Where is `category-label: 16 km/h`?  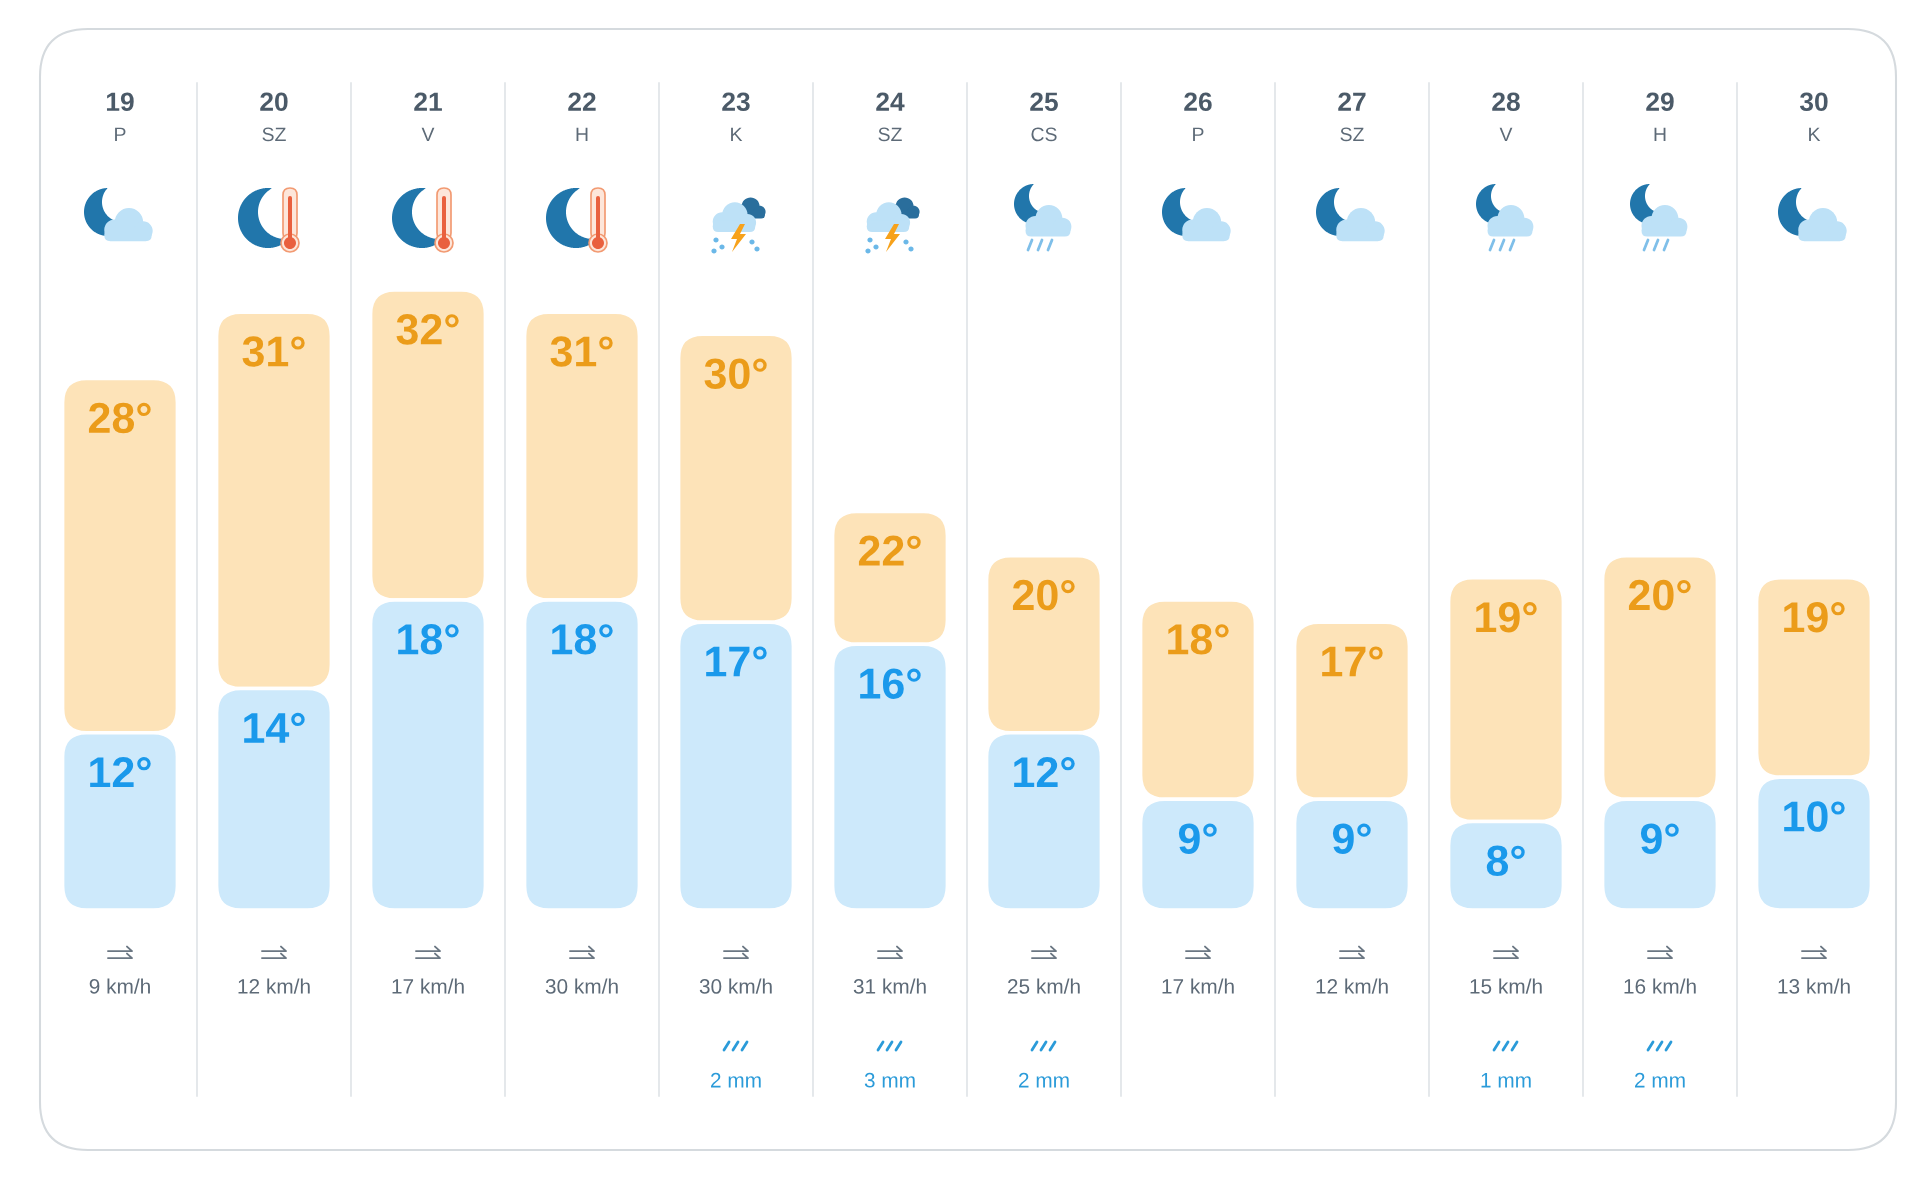 category-label: 16 km/h is located at coordinates (1660, 986).